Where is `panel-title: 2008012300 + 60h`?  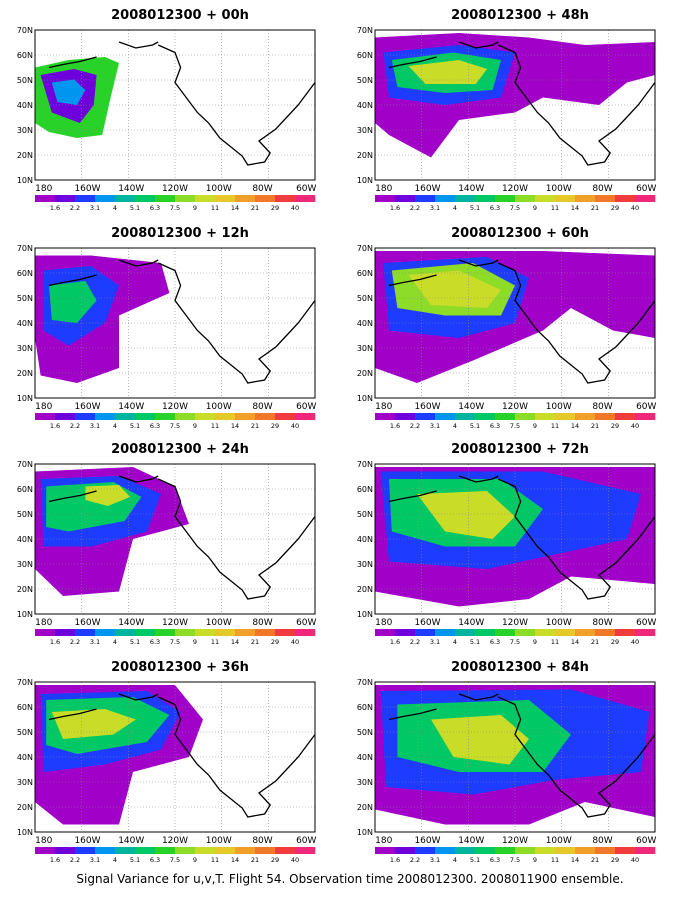 panel-title: 2008012300 + 60h is located at coordinates (520, 233).